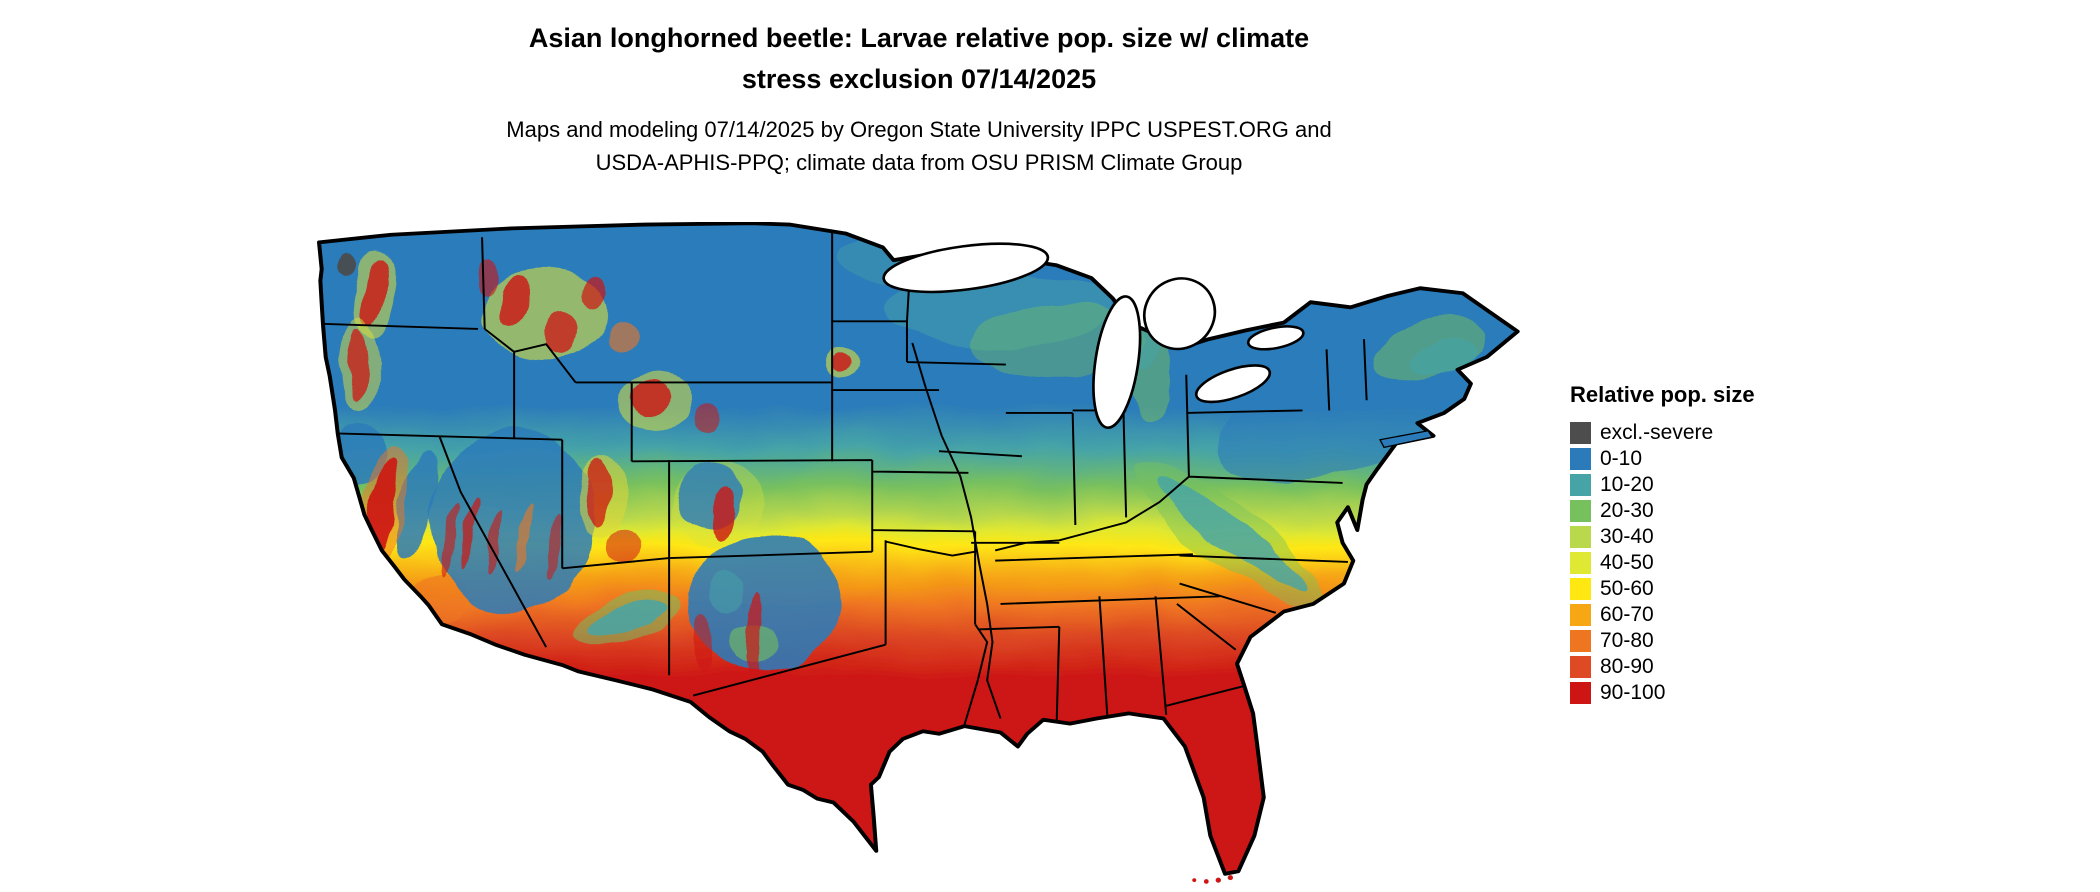 The height and width of the screenshot is (892, 2100). What do you see at coordinates (1621, 458) in the screenshot?
I see `legend-label: 0-10` at bounding box center [1621, 458].